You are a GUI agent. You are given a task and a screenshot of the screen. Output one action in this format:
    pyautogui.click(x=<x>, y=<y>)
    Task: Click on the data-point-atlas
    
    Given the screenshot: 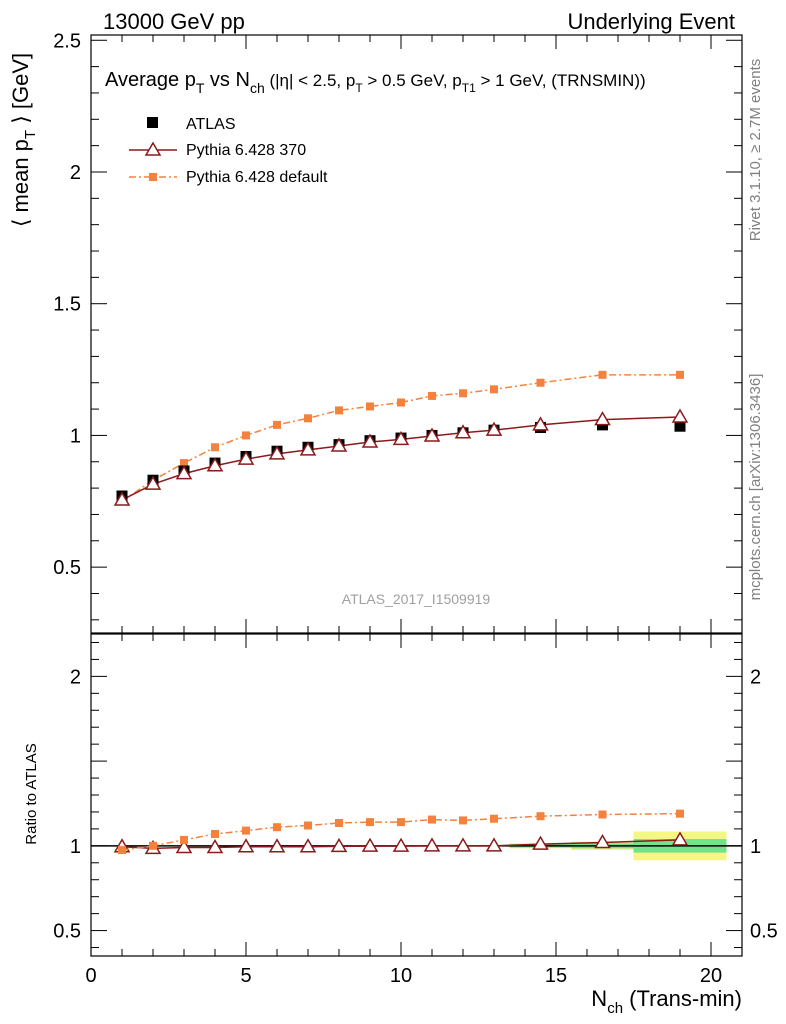 What is the action you would take?
    pyautogui.click(x=680, y=426)
    